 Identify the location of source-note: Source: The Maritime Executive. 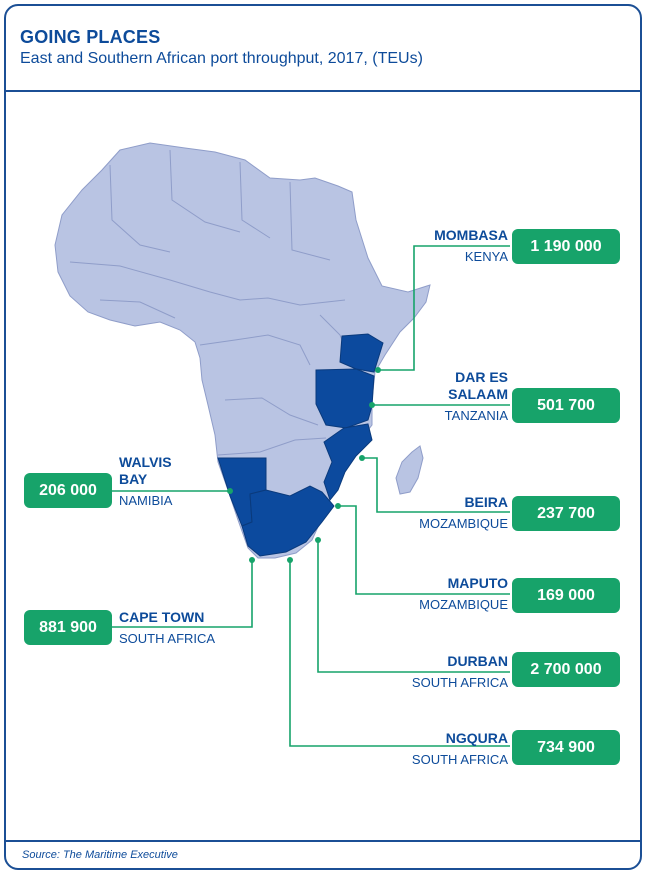
(100, 855).